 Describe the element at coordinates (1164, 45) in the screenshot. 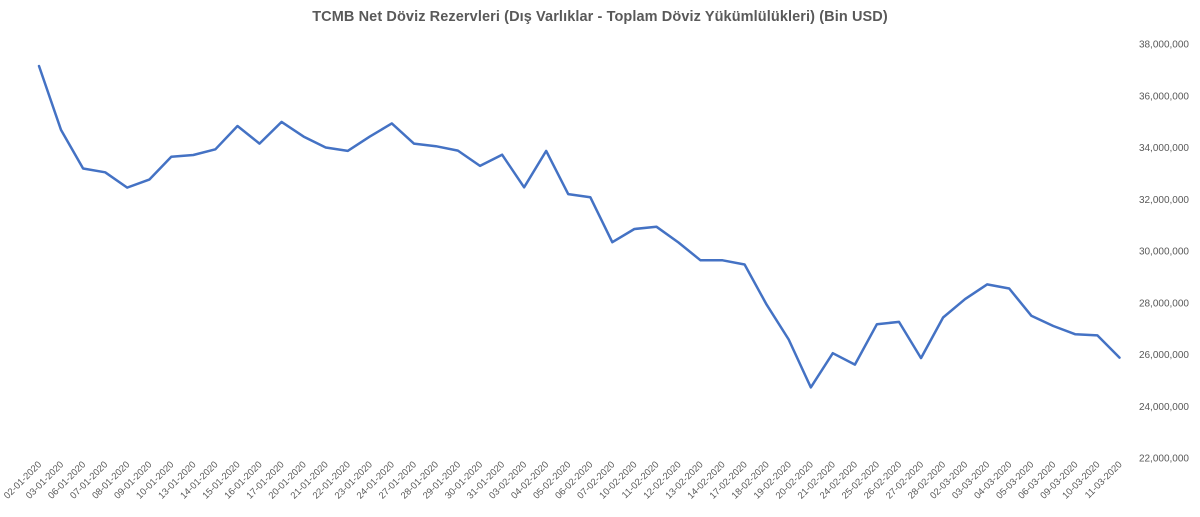

I see `y-tick-label: 38,000,000` at that location.